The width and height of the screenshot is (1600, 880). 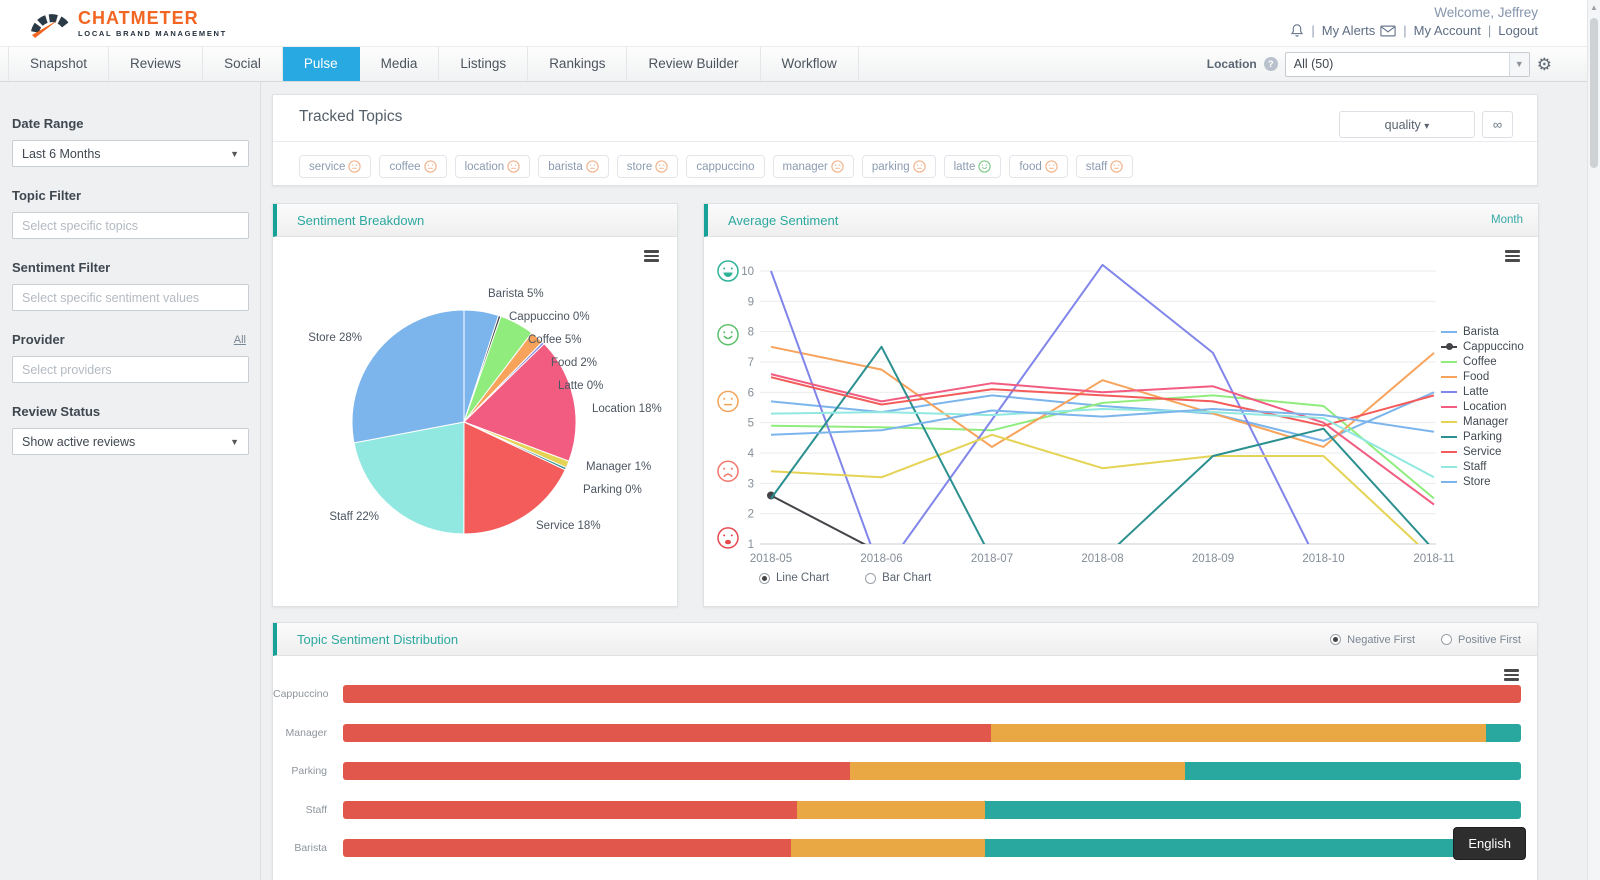 I want to click on pie-slice-service, so click(x=514, y=478).